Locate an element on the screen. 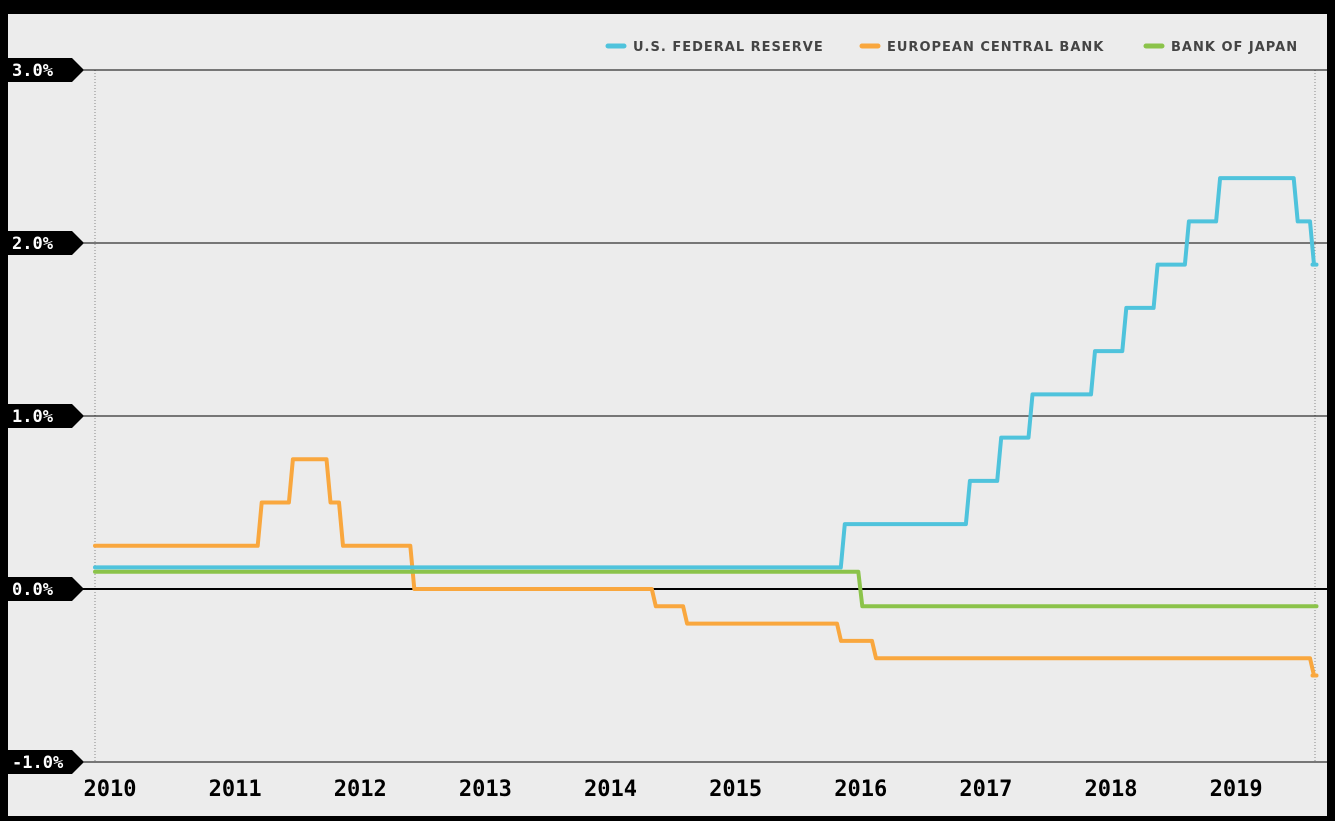  x-tick-label: 2014 is located at coordinates (610, 789).